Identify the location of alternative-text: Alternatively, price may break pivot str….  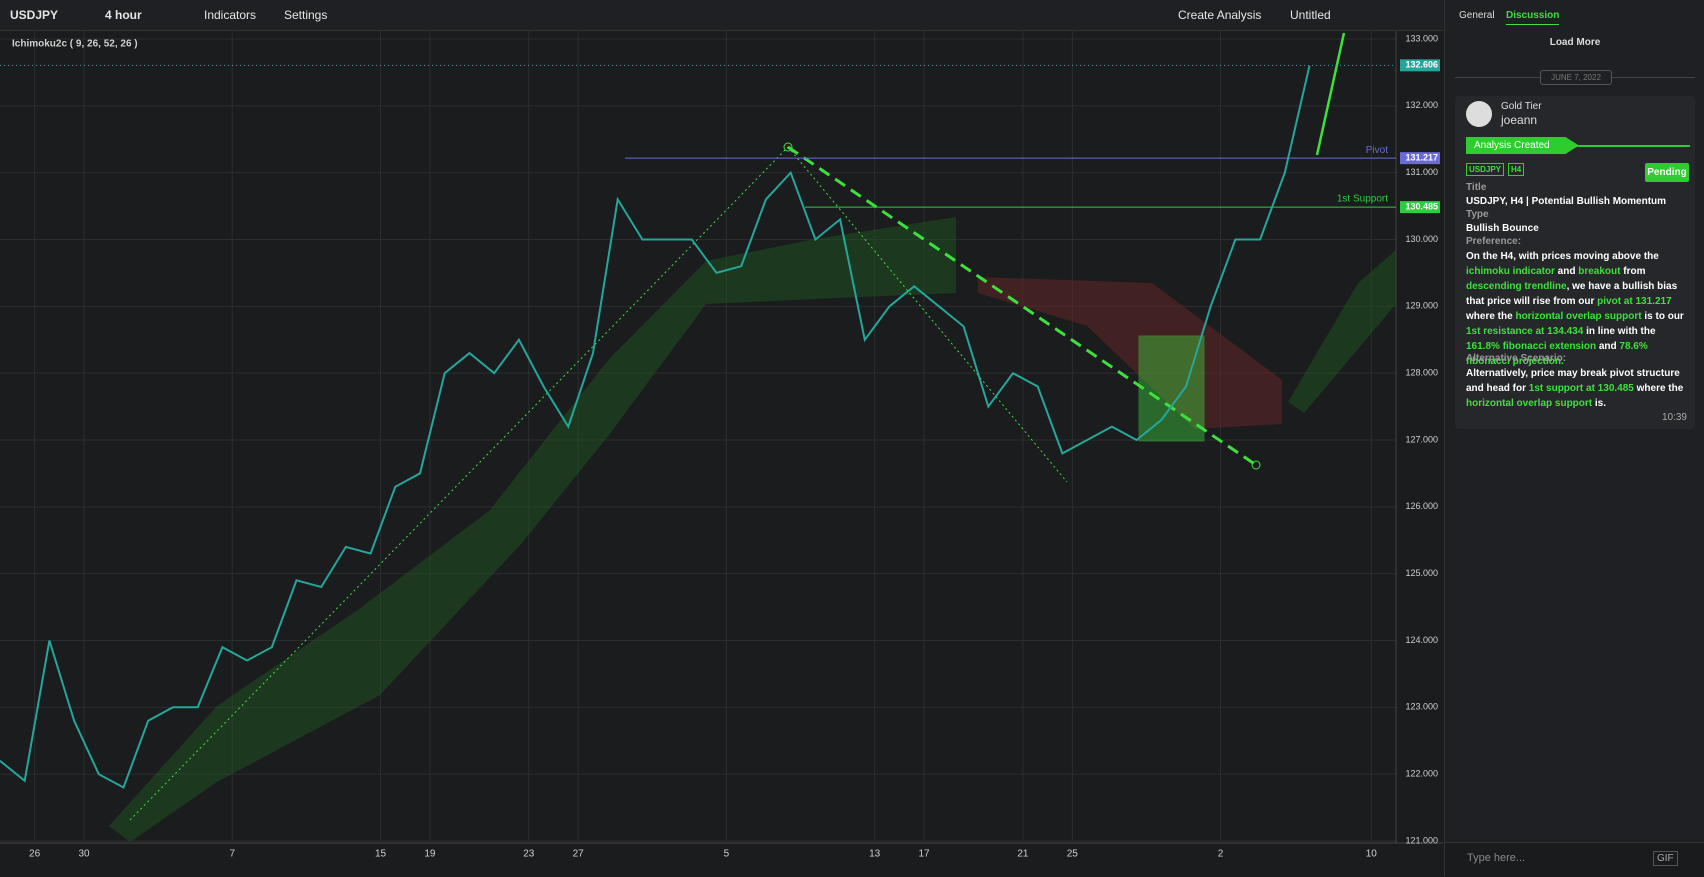
(1577, 388).